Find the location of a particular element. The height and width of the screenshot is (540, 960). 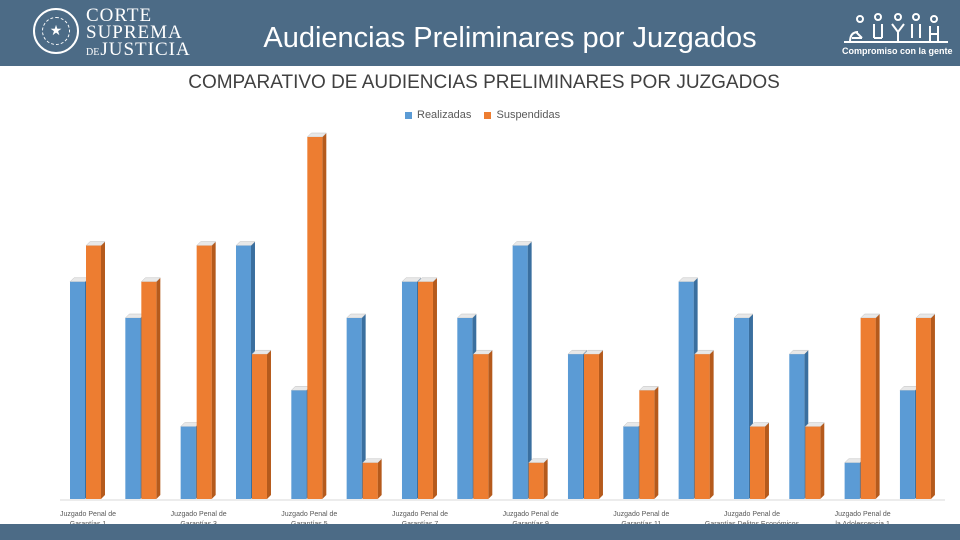

legend-swatch-realizadas is located at coordinates (408, 115).